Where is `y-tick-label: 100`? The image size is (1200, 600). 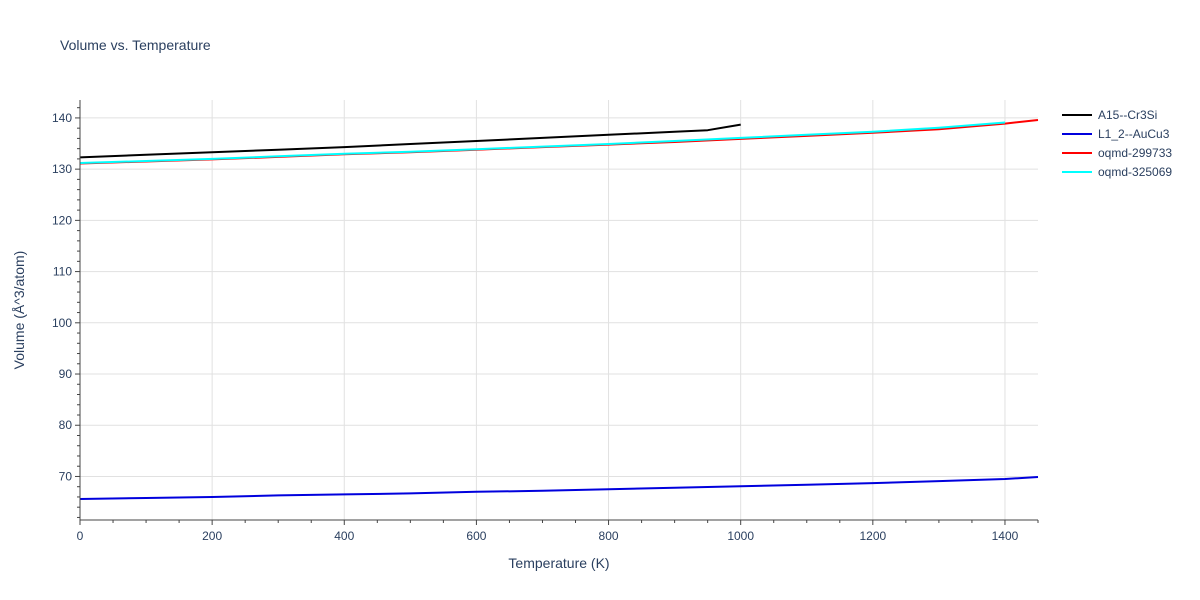
y-tick-label: 100 is located at coordinates (62, 323).